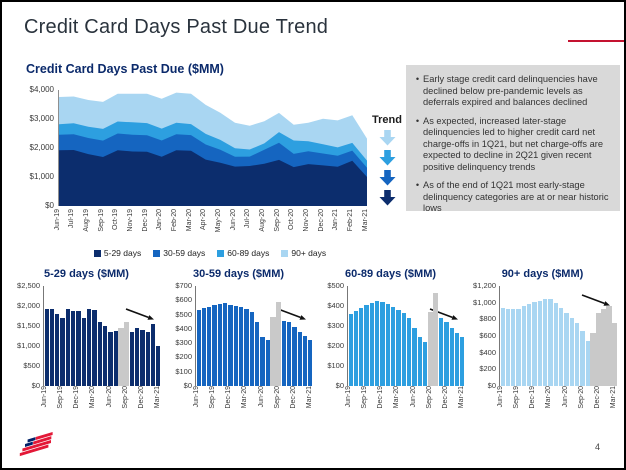 The width and height of the screenshot is (626, 470). I want to click on main-chart-title: Credit Card Days Past Due ($MM), so click(125, 69).